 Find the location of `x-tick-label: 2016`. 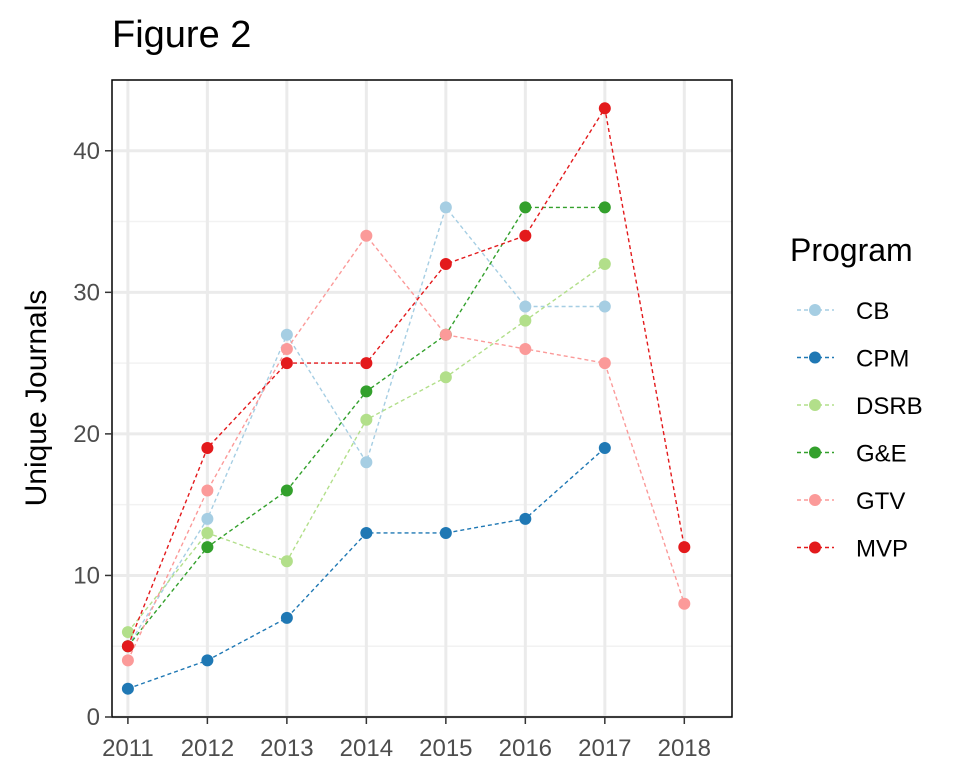

x-tick-label: 2016 is located at coordinates (525, 748).